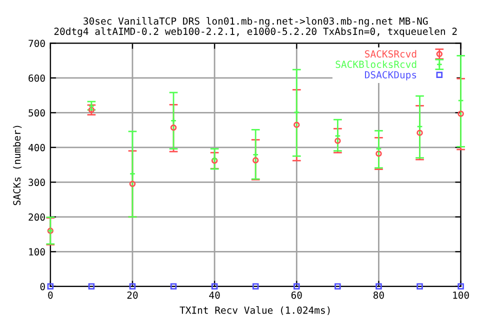 The width and height of the screenshot is (480, 320). What do you see at coordinates (255, 27) in the screenshot?
I see `chart-title: 30sec VanillaTCP DRS lon01.mb-ng.net->lon03.mb-ng.net MB-NG 20dtg4 altAIMD-0.2 web100-2.2.1, e1000-5.2.20 TxAbsIn=0, txqueuelen 2` at bounding box center [255, 27].